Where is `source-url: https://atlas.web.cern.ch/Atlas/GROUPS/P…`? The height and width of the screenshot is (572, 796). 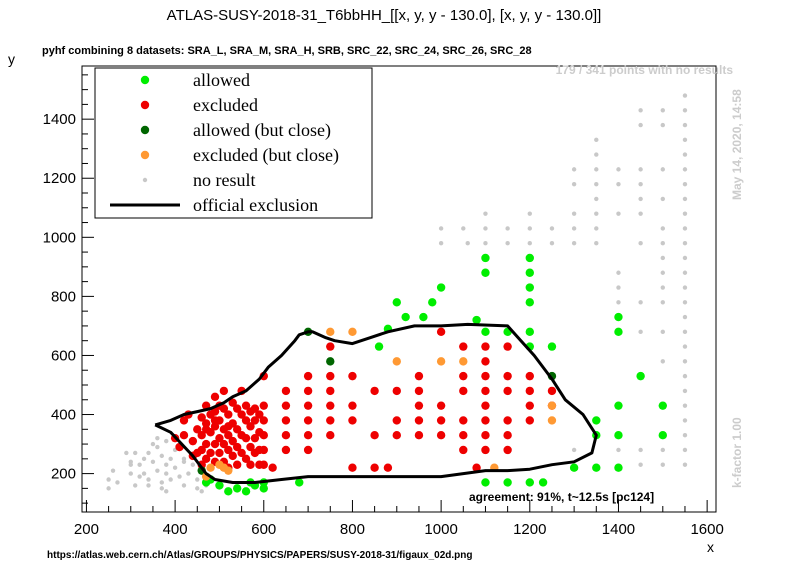 source-url: https://atlas.web.cern.ch/Atlas/GROUPS/P… is located at coordinates (260, 555).